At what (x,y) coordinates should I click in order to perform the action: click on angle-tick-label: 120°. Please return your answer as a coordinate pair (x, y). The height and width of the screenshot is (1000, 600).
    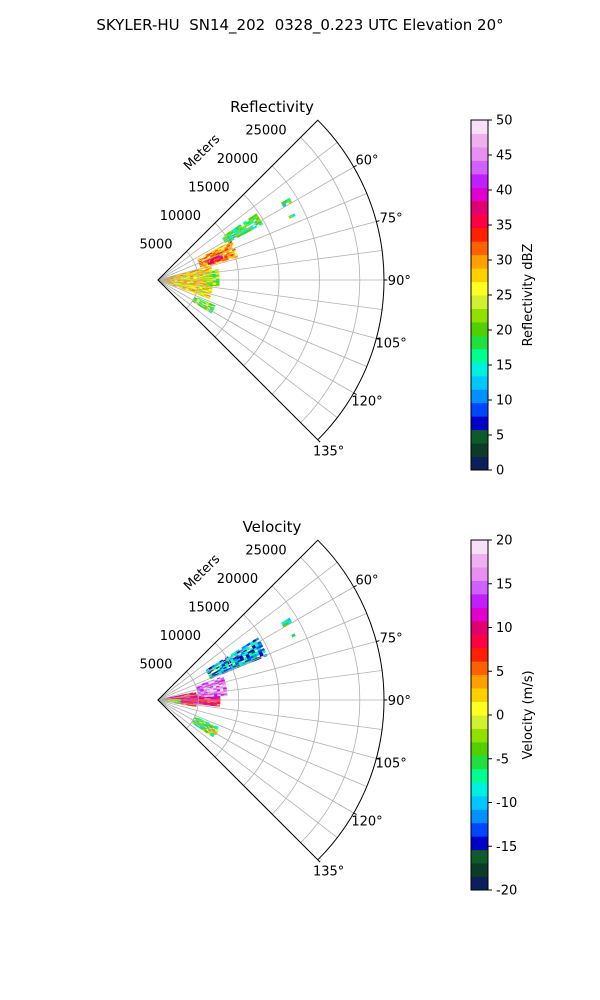
    Looking at the image, I should click on (366, 402).